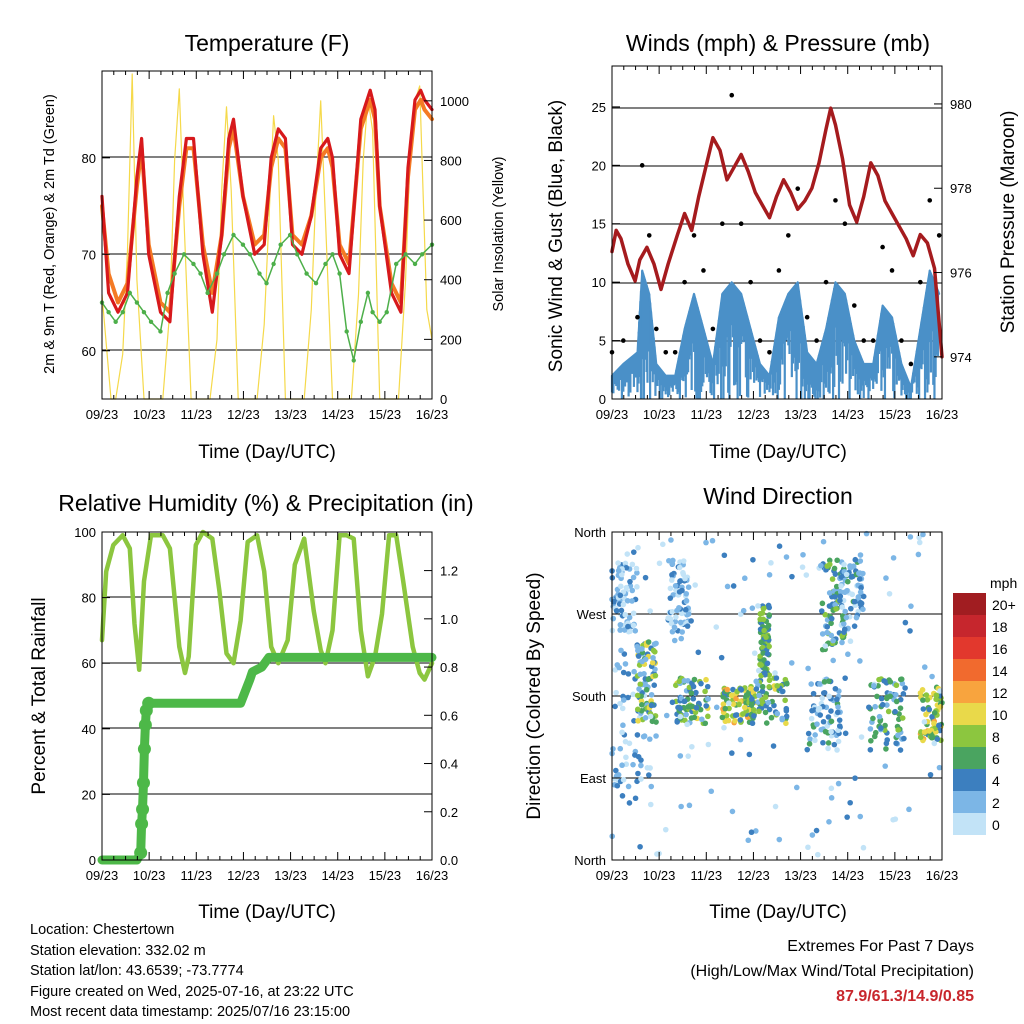 This screenshot has width=1024, height=1024. What do you see at coordinates (753, 875) in the screenshot?
I see `x-tick-label: 12/23` at bounding box center [753, 875].